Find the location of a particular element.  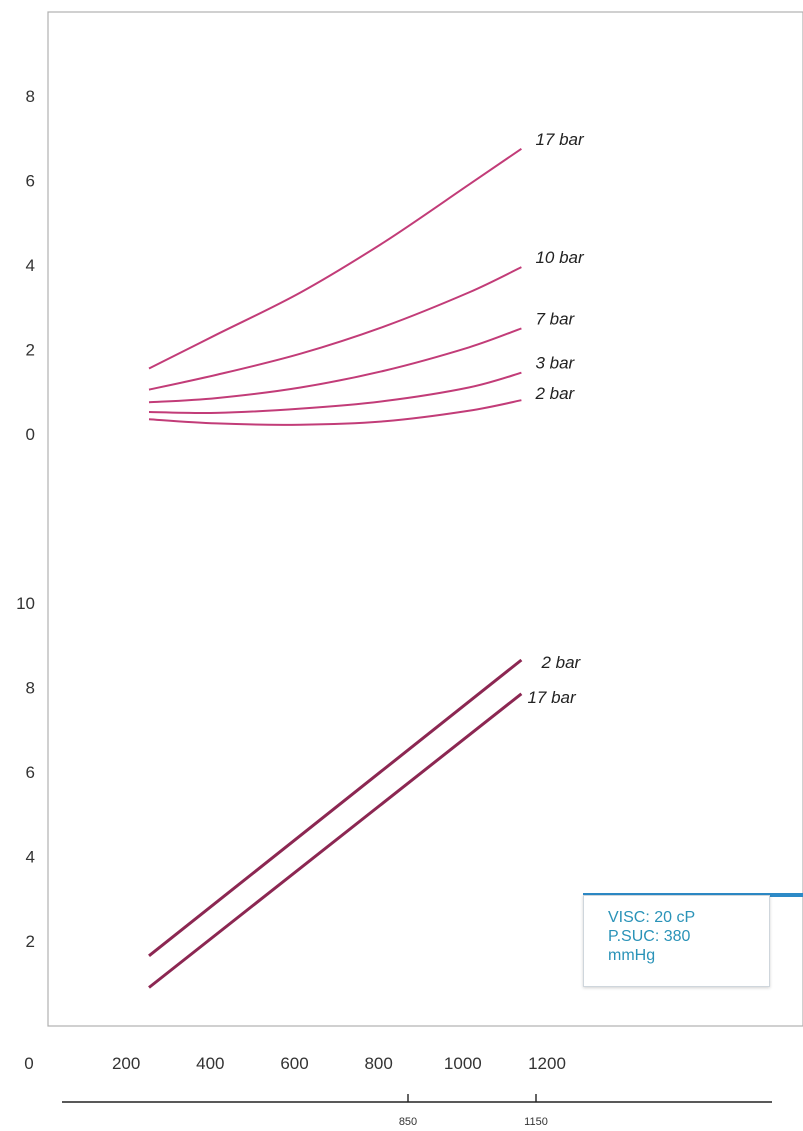

upper-y-tick-label: 4 is located at coordinates (30, 265).